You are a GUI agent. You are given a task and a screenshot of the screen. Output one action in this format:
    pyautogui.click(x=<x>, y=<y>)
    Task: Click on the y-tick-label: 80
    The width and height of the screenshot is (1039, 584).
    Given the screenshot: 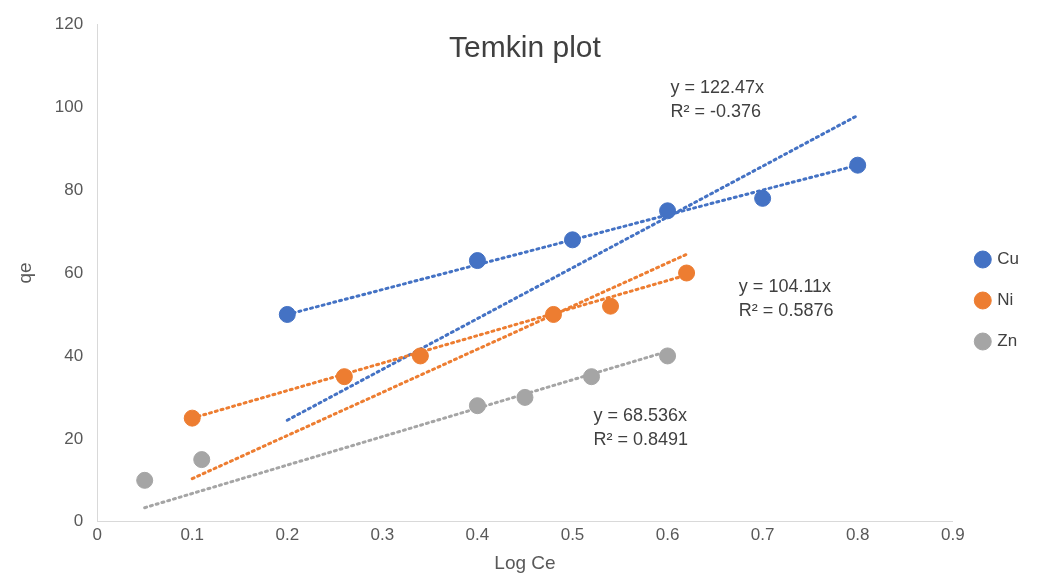 What is the action you would take?
    pyautogui.click(x=74, y=189)
    